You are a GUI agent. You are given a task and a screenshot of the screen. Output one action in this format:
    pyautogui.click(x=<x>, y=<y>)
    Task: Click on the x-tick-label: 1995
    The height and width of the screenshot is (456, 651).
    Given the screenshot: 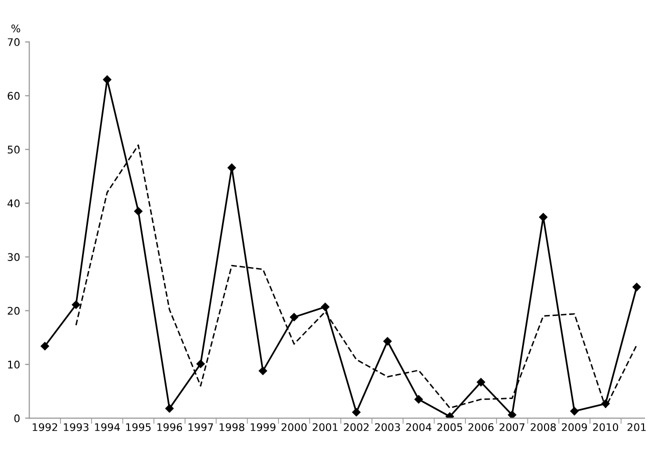 What is the action you would take?
    pyautogui.click(x=138, y=427)
    